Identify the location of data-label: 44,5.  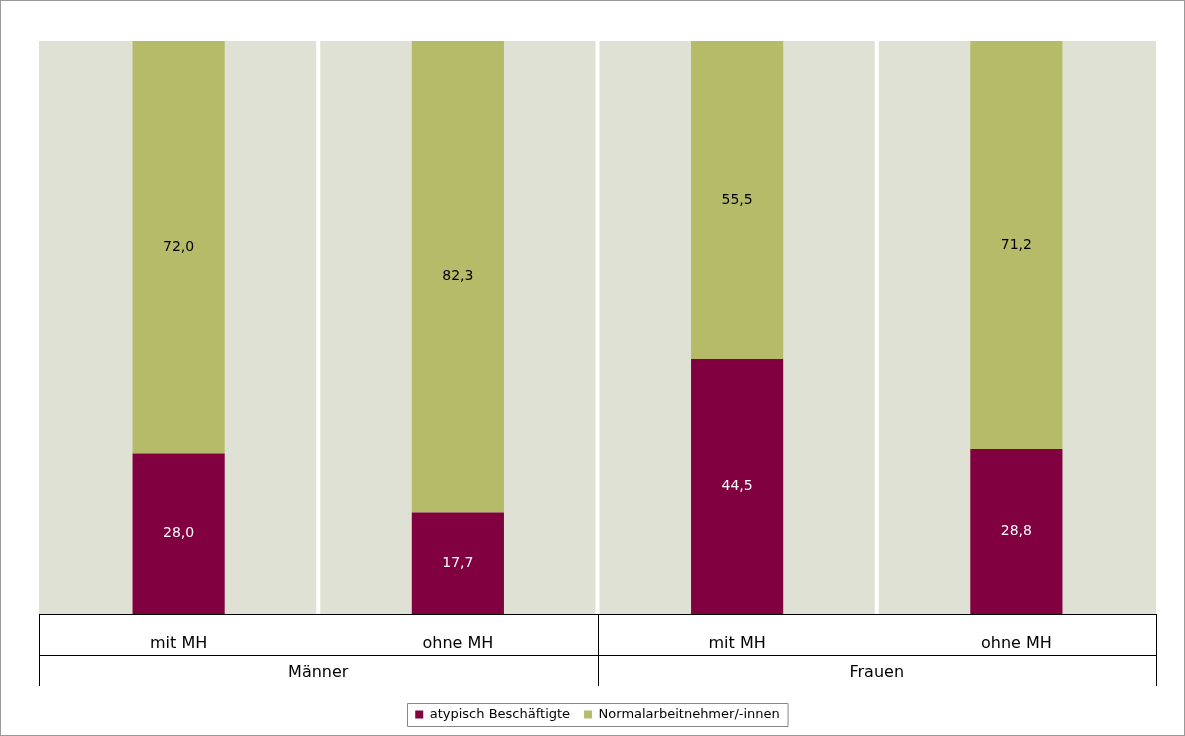
(737, 485).